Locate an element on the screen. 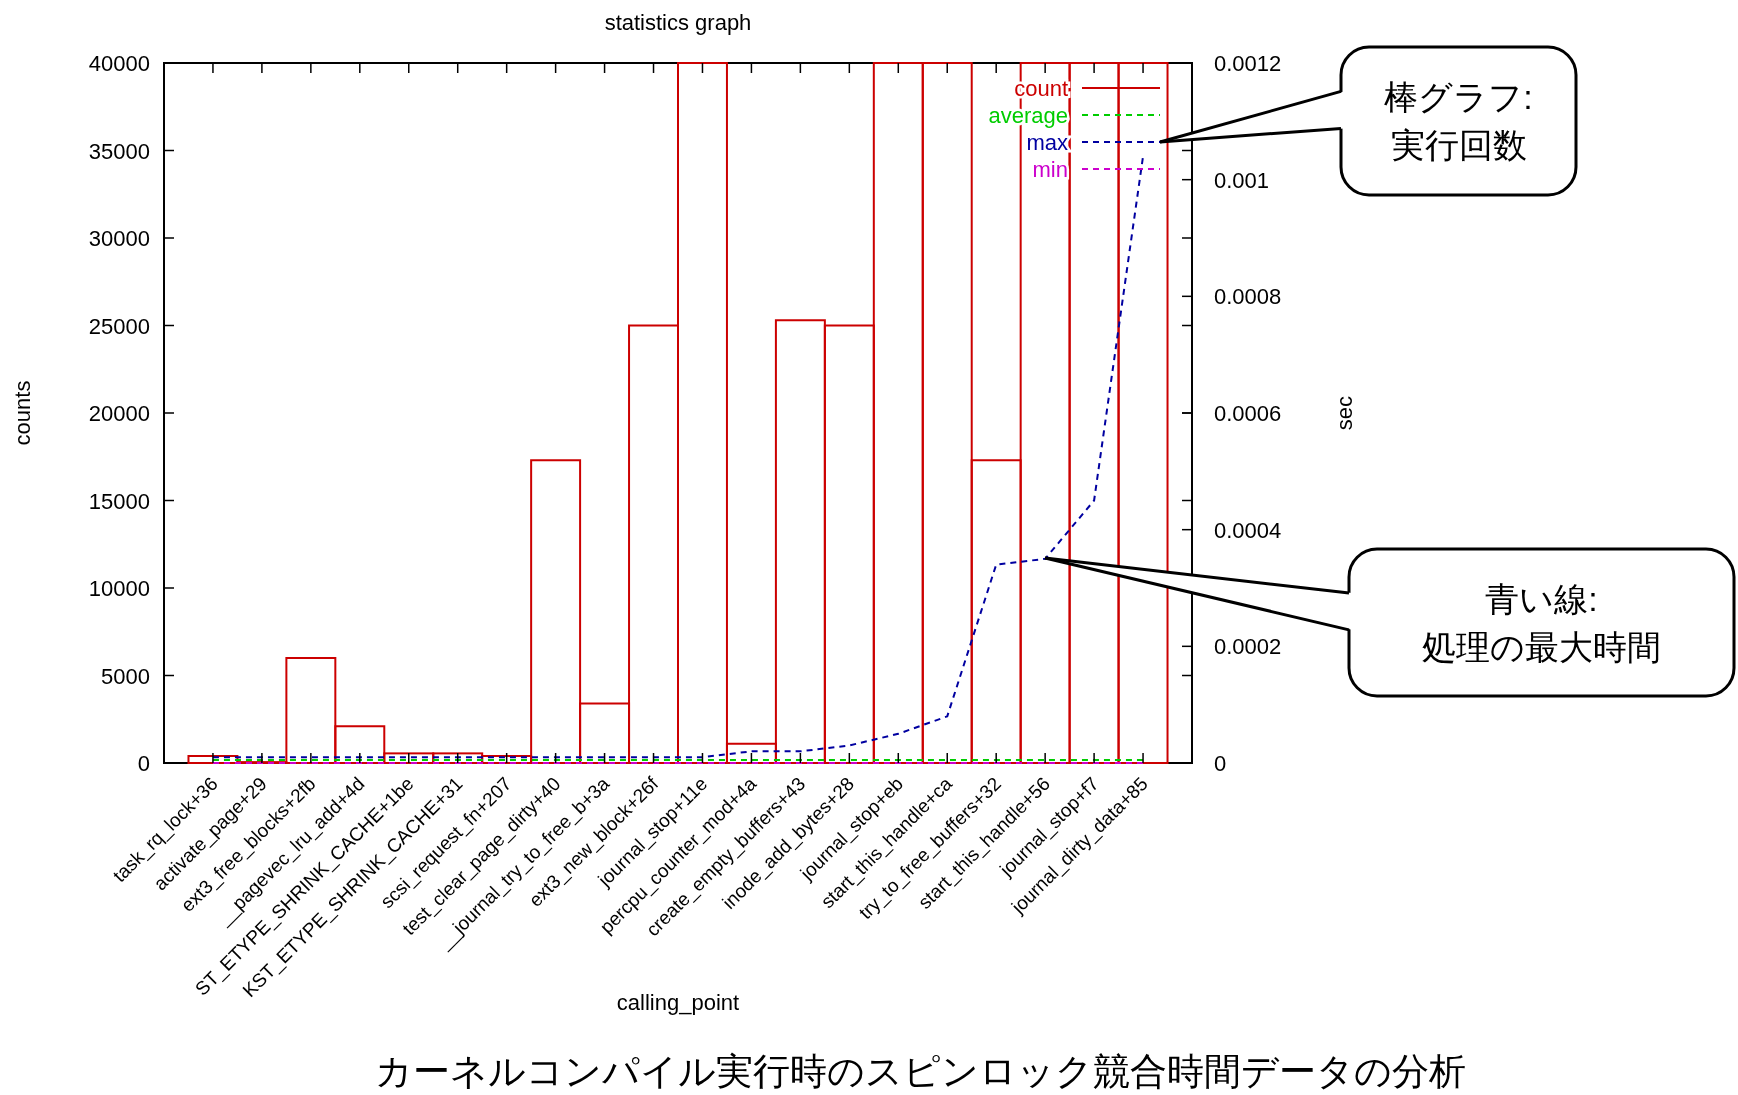 The height and width of the screenshot is (1095, 1738). y2-tick-label: 0.001 is located at coordinates (1242, 180).